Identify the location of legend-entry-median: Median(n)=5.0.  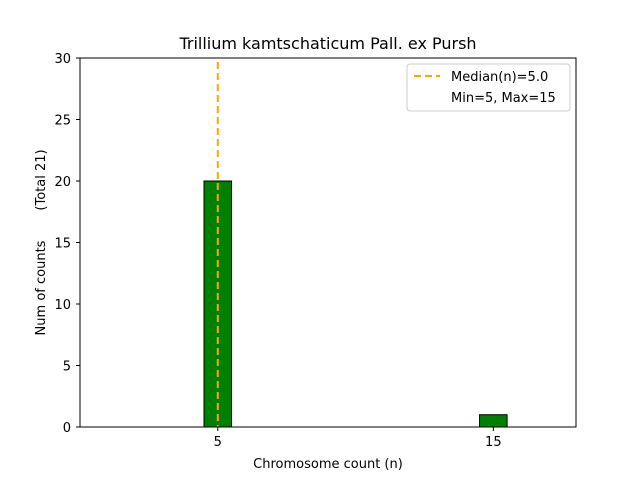
(499, 77).